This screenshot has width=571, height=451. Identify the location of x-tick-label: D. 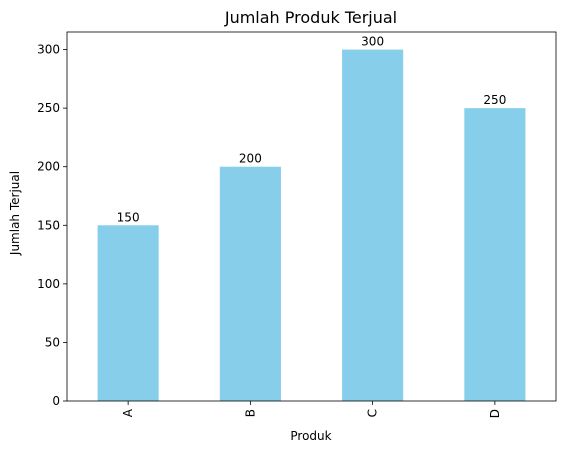
(495, 413).